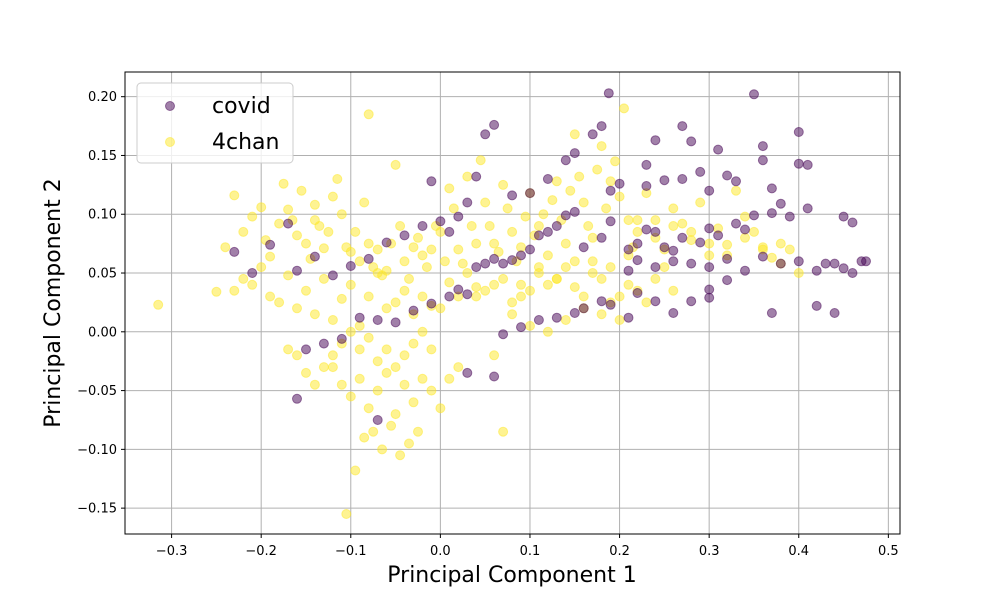 This screenshot has width=1000, height=600. Describe the element at coordinates (172, 551) in the screenshot. I see `x-tick-label: −0.3` at that location.